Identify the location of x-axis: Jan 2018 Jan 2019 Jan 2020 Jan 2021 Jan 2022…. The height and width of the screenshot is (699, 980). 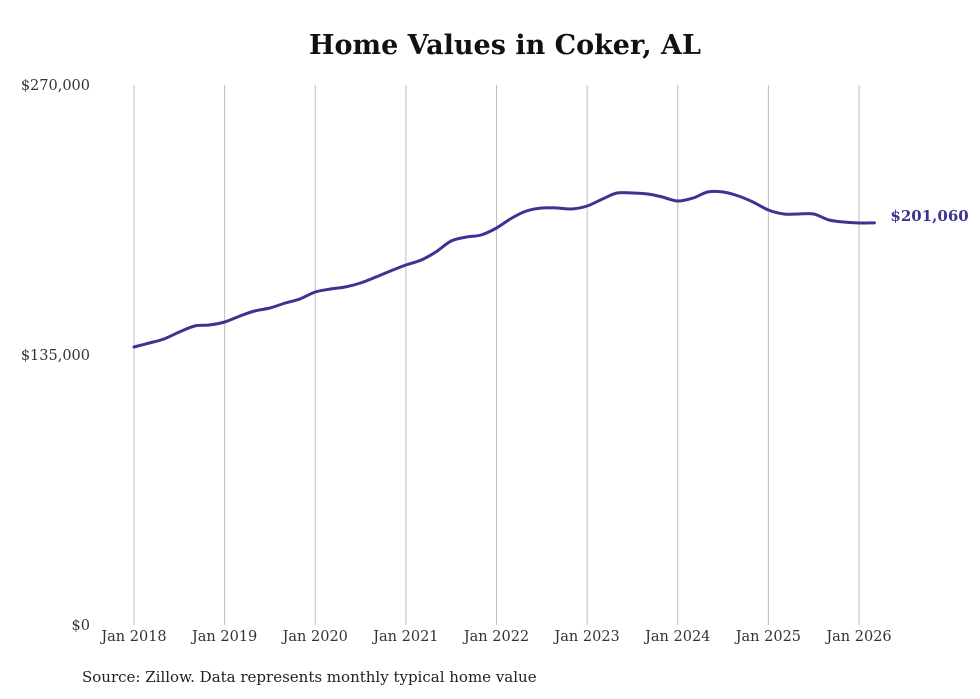
(495, 637).